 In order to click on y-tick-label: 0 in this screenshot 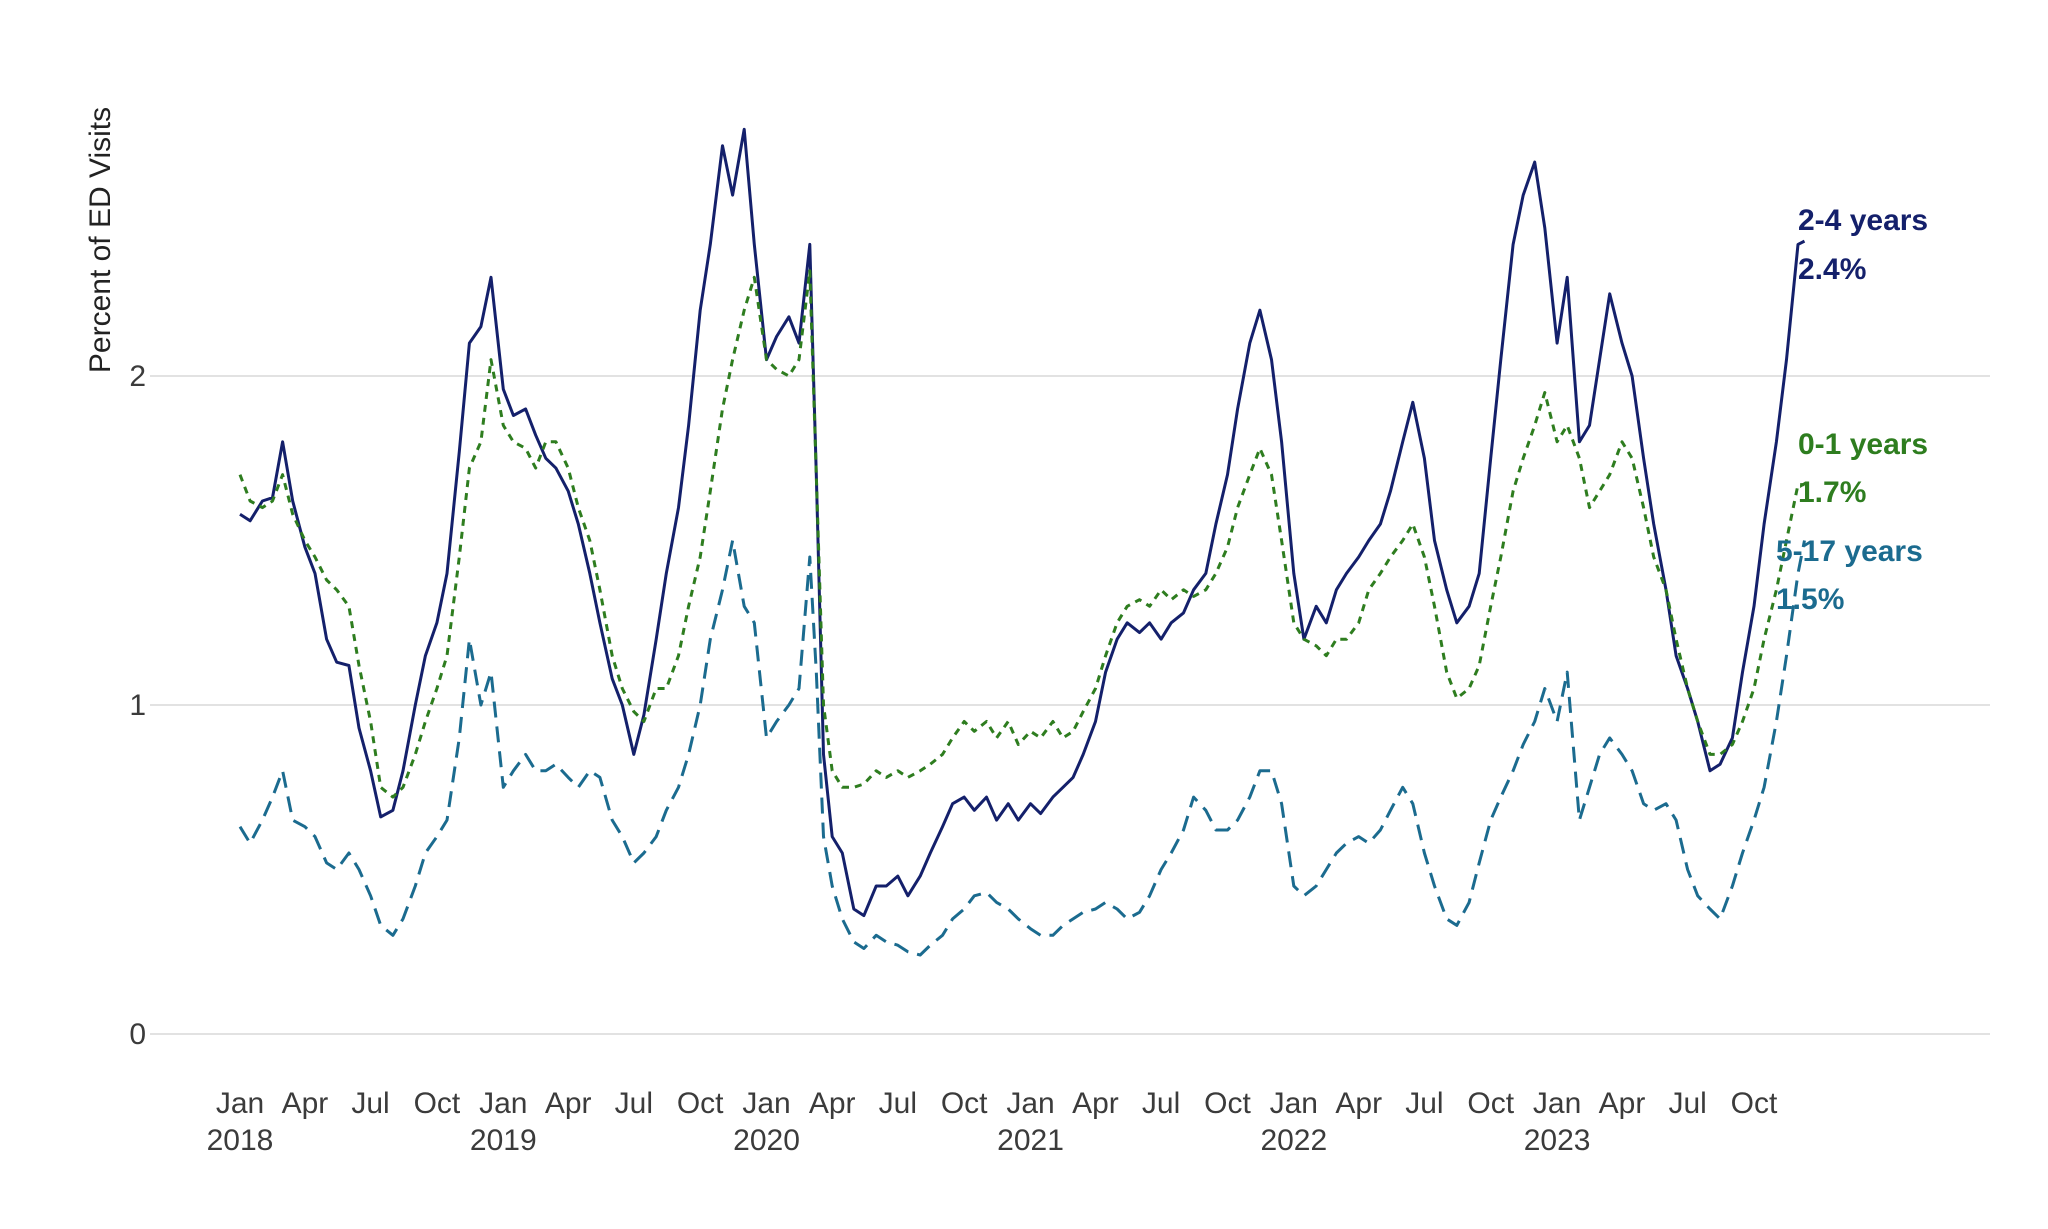, I will do `click(137, 1034)`.